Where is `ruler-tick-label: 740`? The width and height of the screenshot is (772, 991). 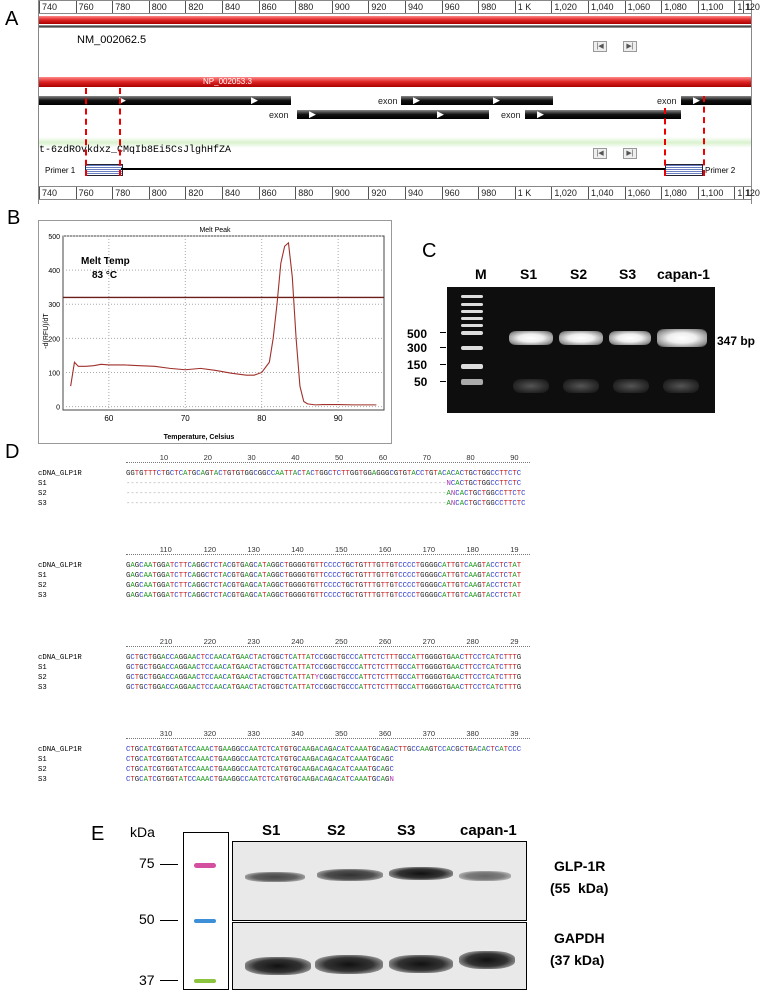
ruler-tick-label: 740 is located at coordinates (48, 193).